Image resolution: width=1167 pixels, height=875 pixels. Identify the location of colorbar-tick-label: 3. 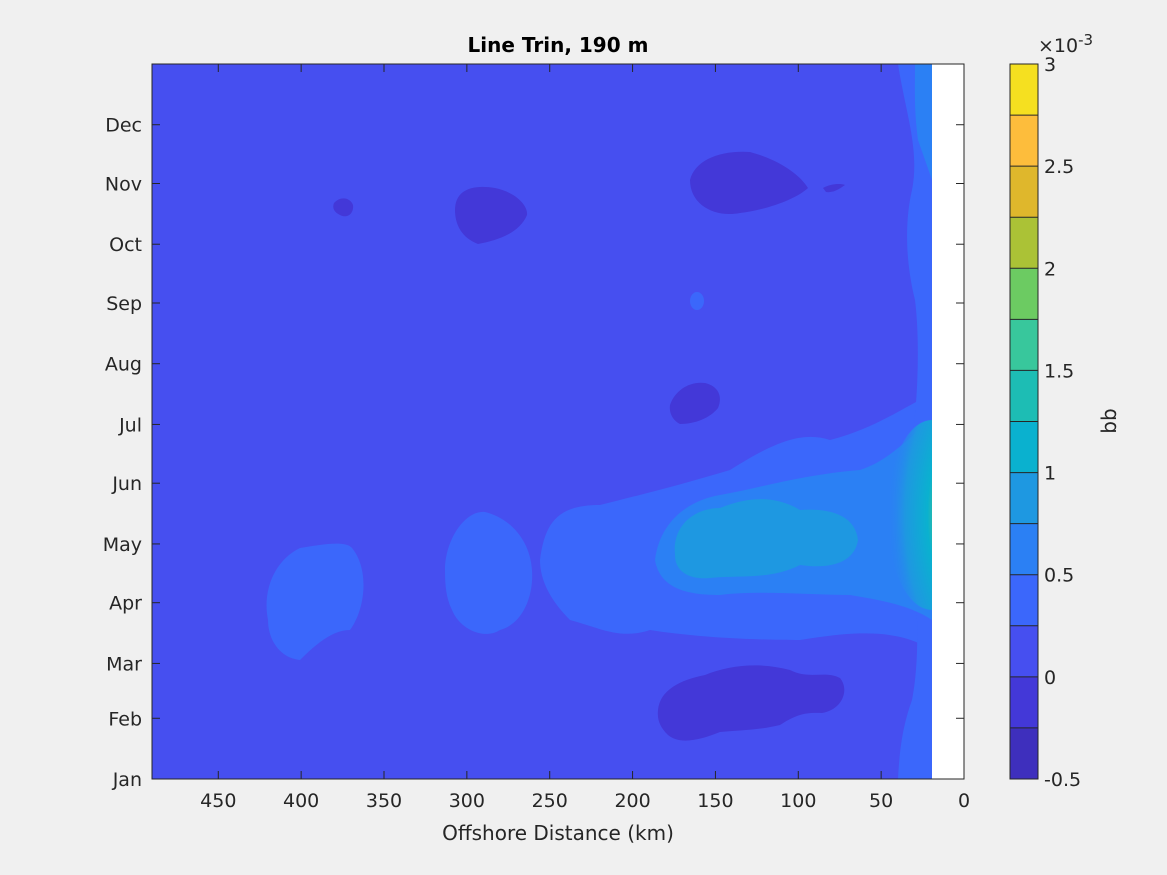
(1050, 65).